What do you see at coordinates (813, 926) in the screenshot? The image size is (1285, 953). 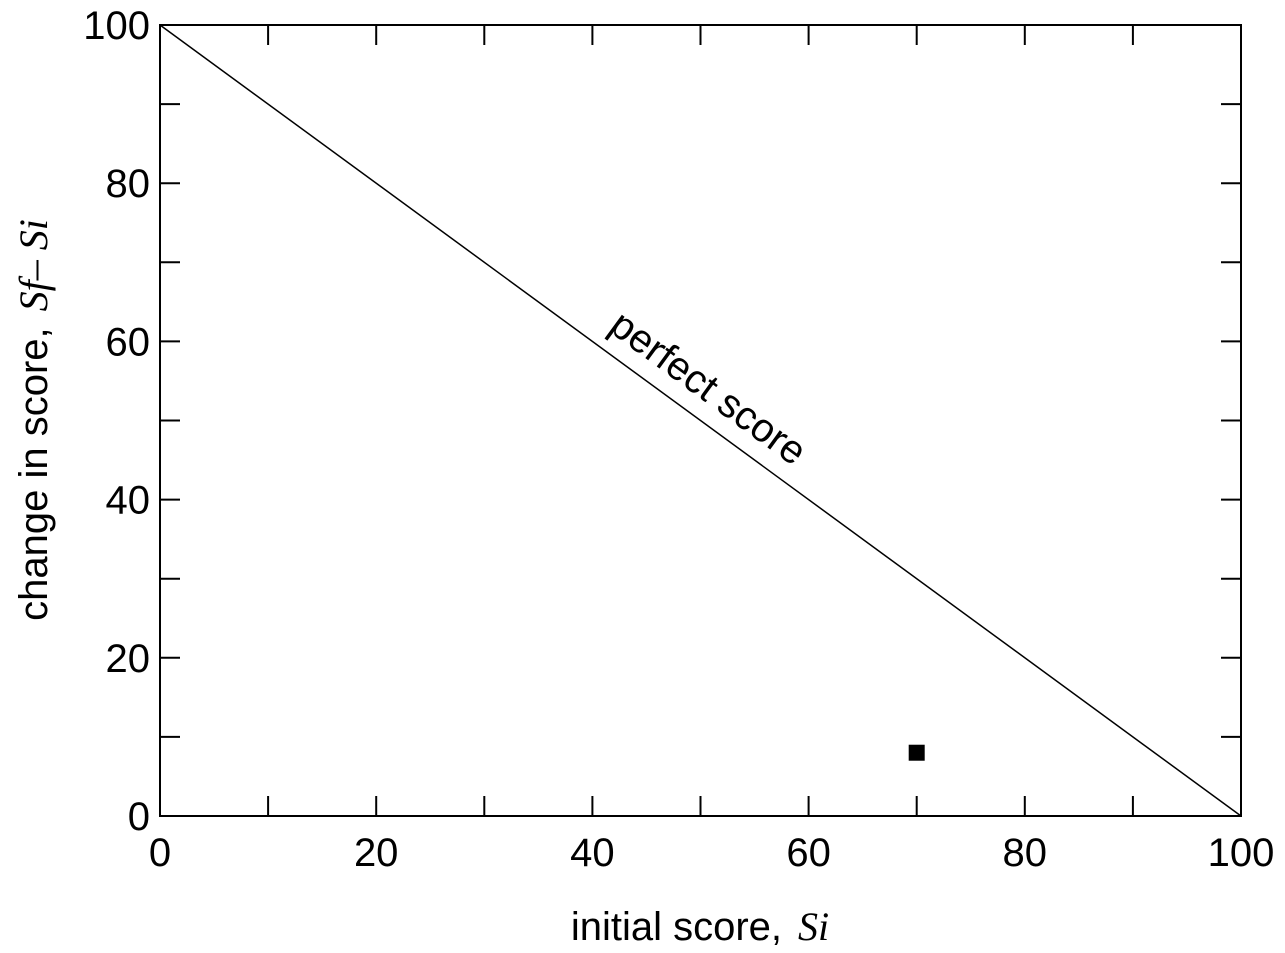 I see `x-axis-symbol: Si` at bounding box center [813, 926].